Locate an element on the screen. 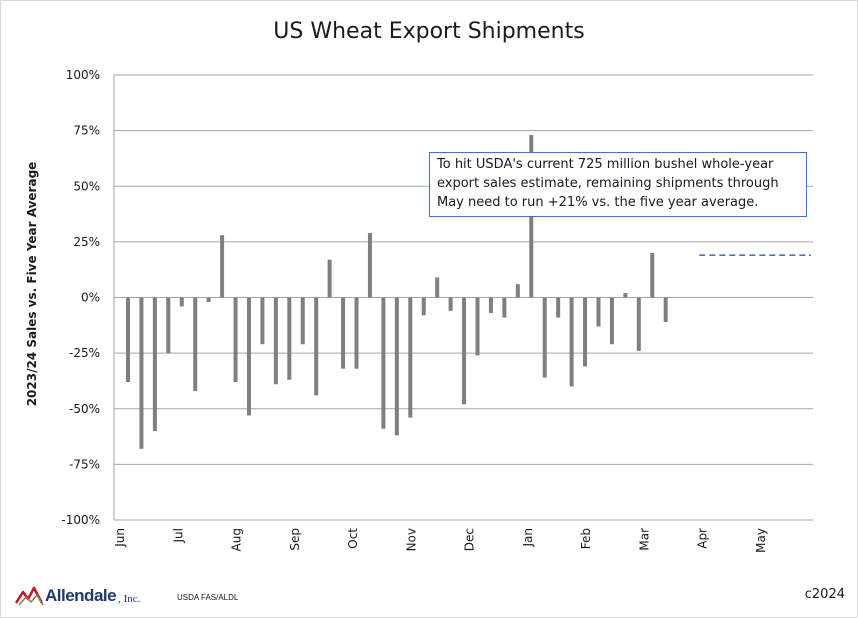 The width and height of the screenshot is (858, 618). x-tick-label: Aug is located at coordinates (237, 539).